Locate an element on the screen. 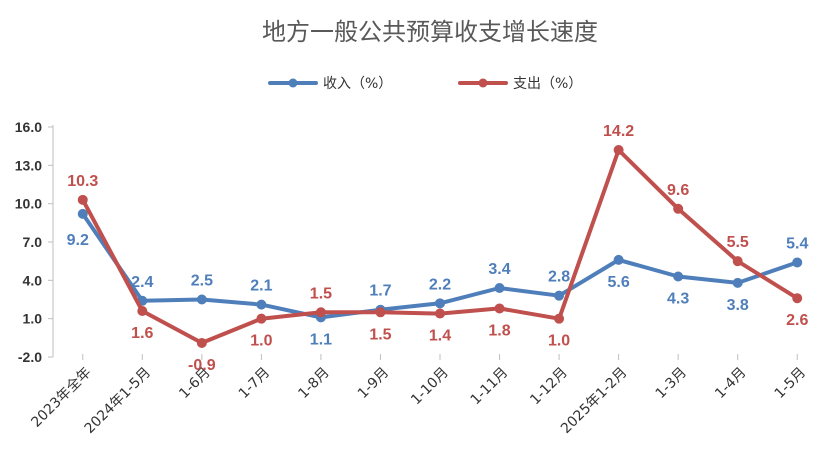 This screenshot has height=473, width=827. series-1-data-label: 2.6 is located at coordinates (797, 320).